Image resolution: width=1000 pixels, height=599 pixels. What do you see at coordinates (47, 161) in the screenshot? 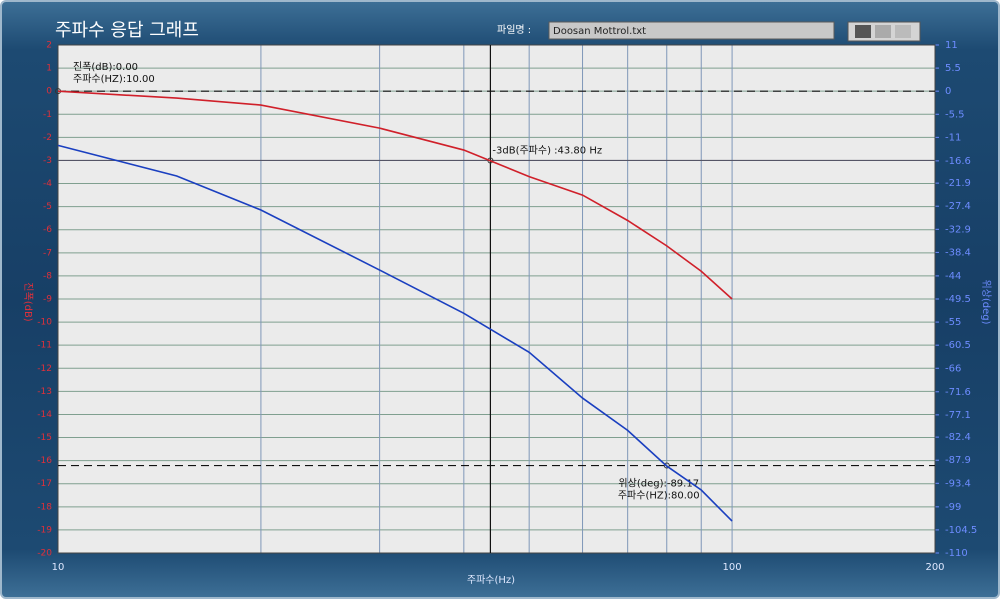
I see `y-tick-label: -3` at bounding box center [47, 161].